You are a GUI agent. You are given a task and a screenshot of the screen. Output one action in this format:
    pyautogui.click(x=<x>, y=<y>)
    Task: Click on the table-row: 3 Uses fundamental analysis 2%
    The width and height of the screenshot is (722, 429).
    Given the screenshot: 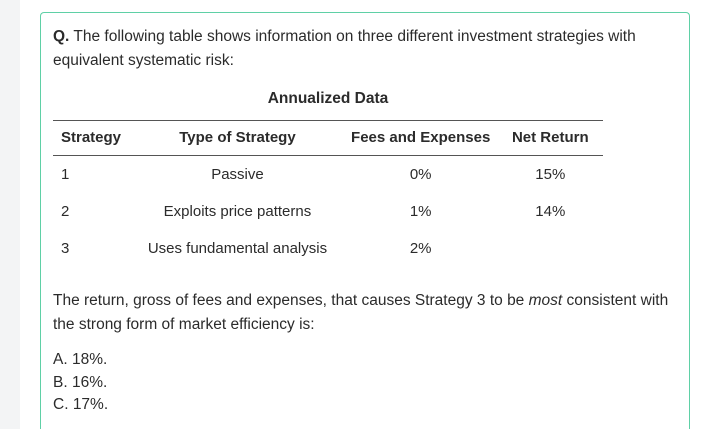 What is the action you would take?
    pyautogui.click(x=328, y=248)
    